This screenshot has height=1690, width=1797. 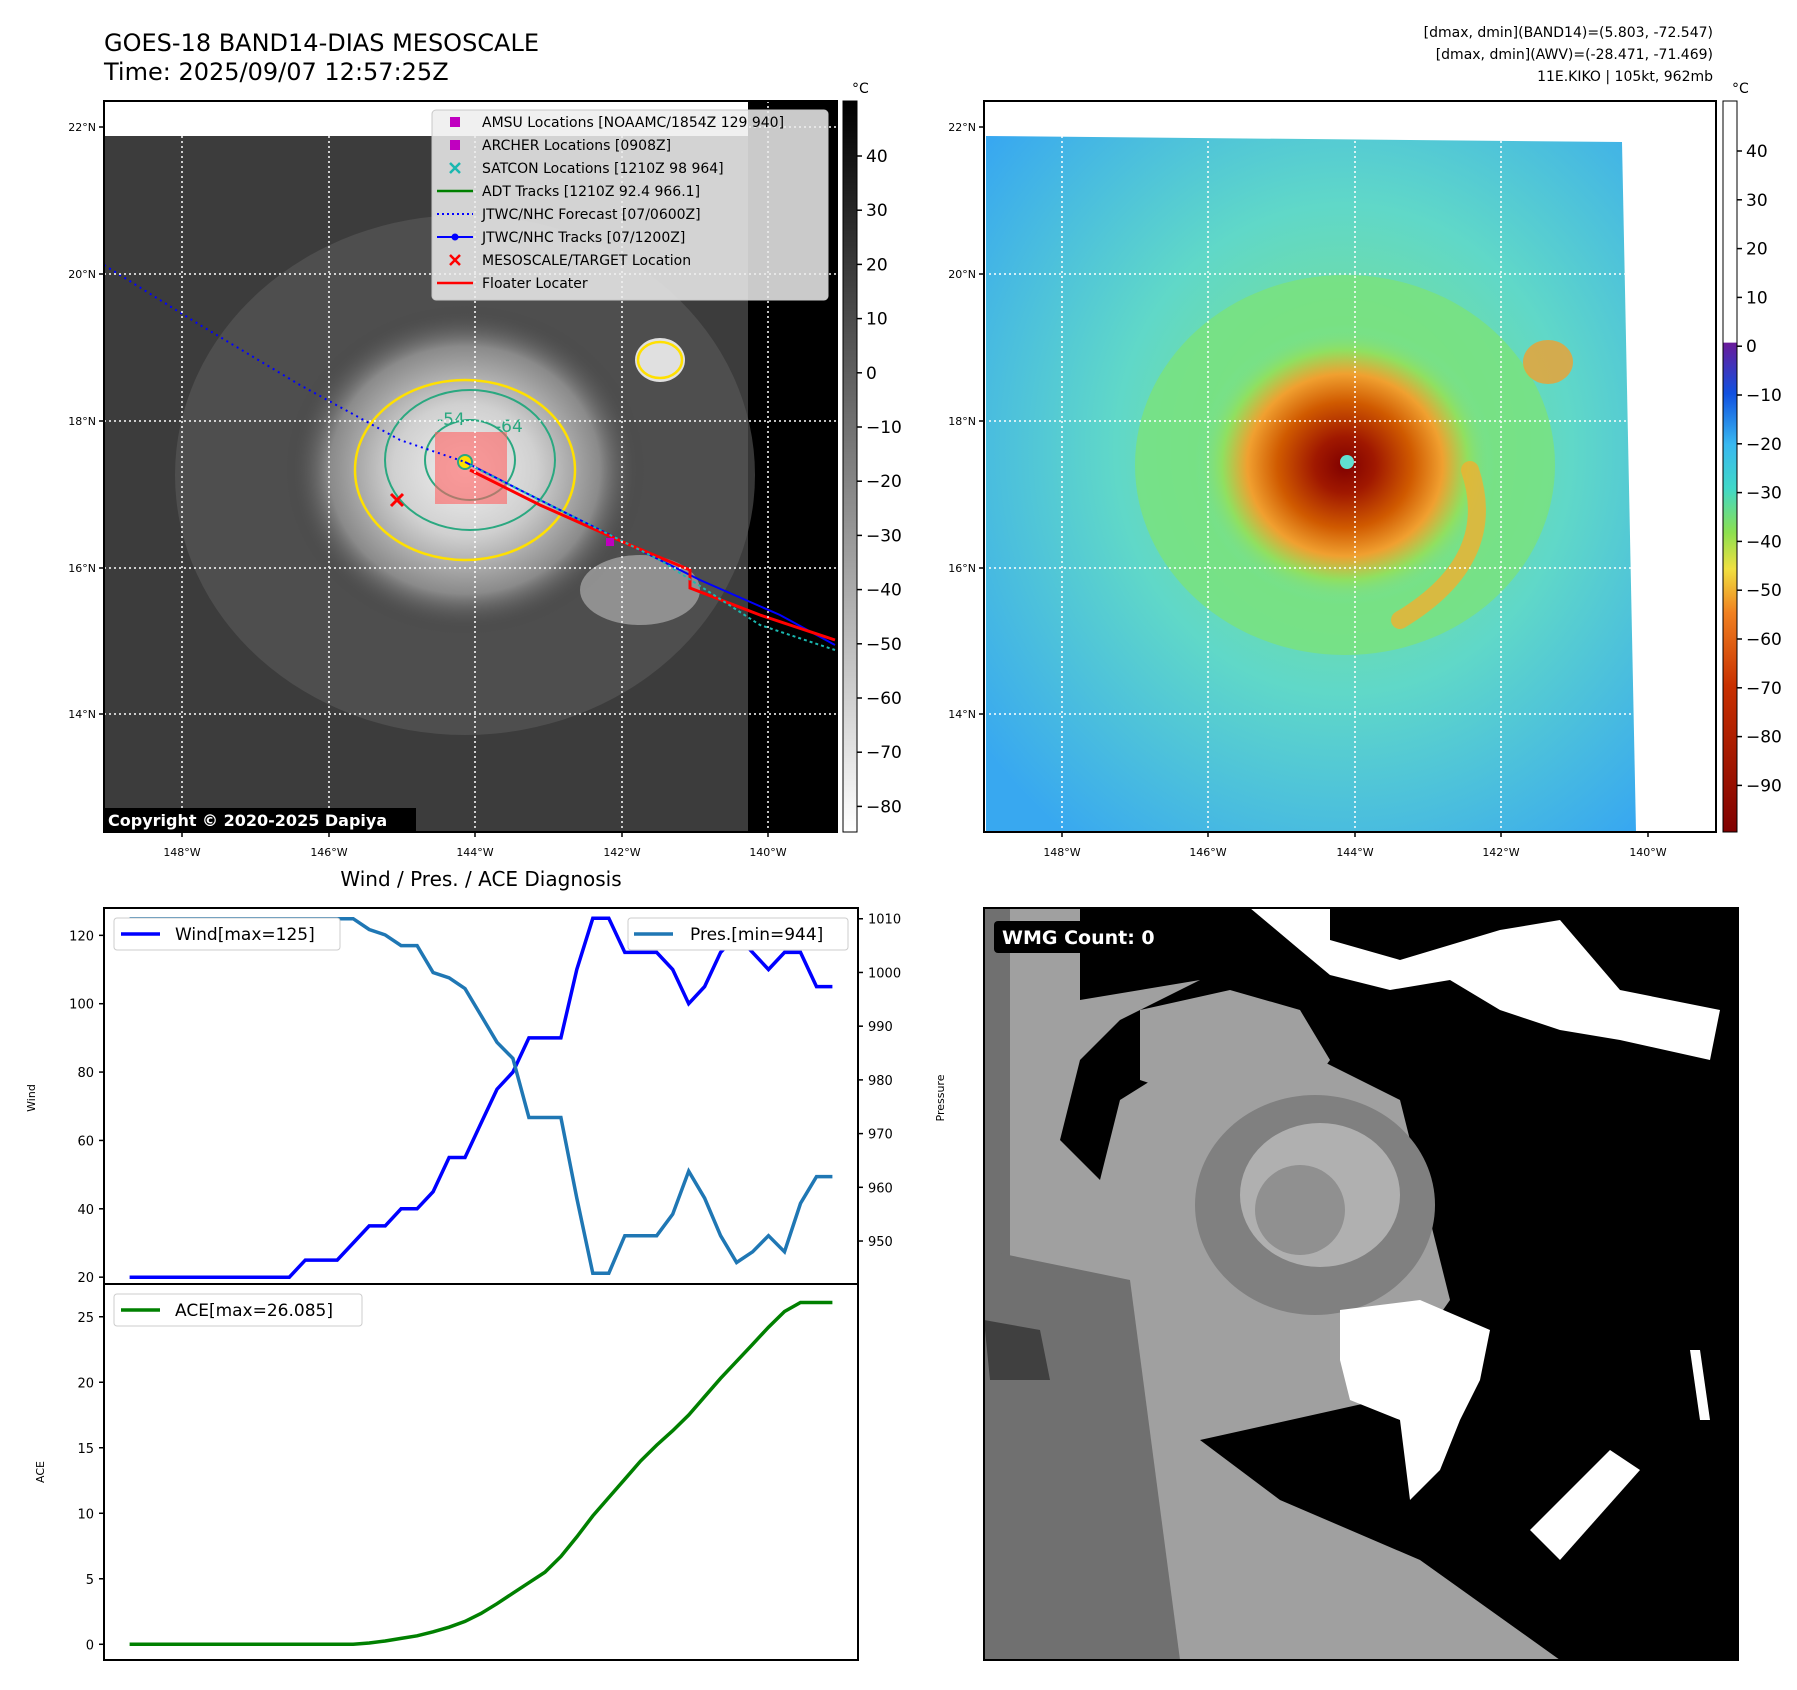 I want to click on legend-label: MESOSCALE/TARGET Location, so click(x=586, y=261).